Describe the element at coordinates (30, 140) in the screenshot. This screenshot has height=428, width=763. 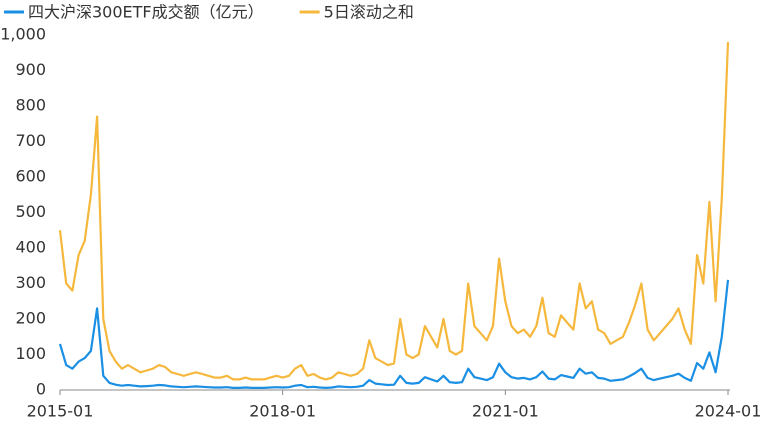
I see `y-tick-label: 700` at that location.